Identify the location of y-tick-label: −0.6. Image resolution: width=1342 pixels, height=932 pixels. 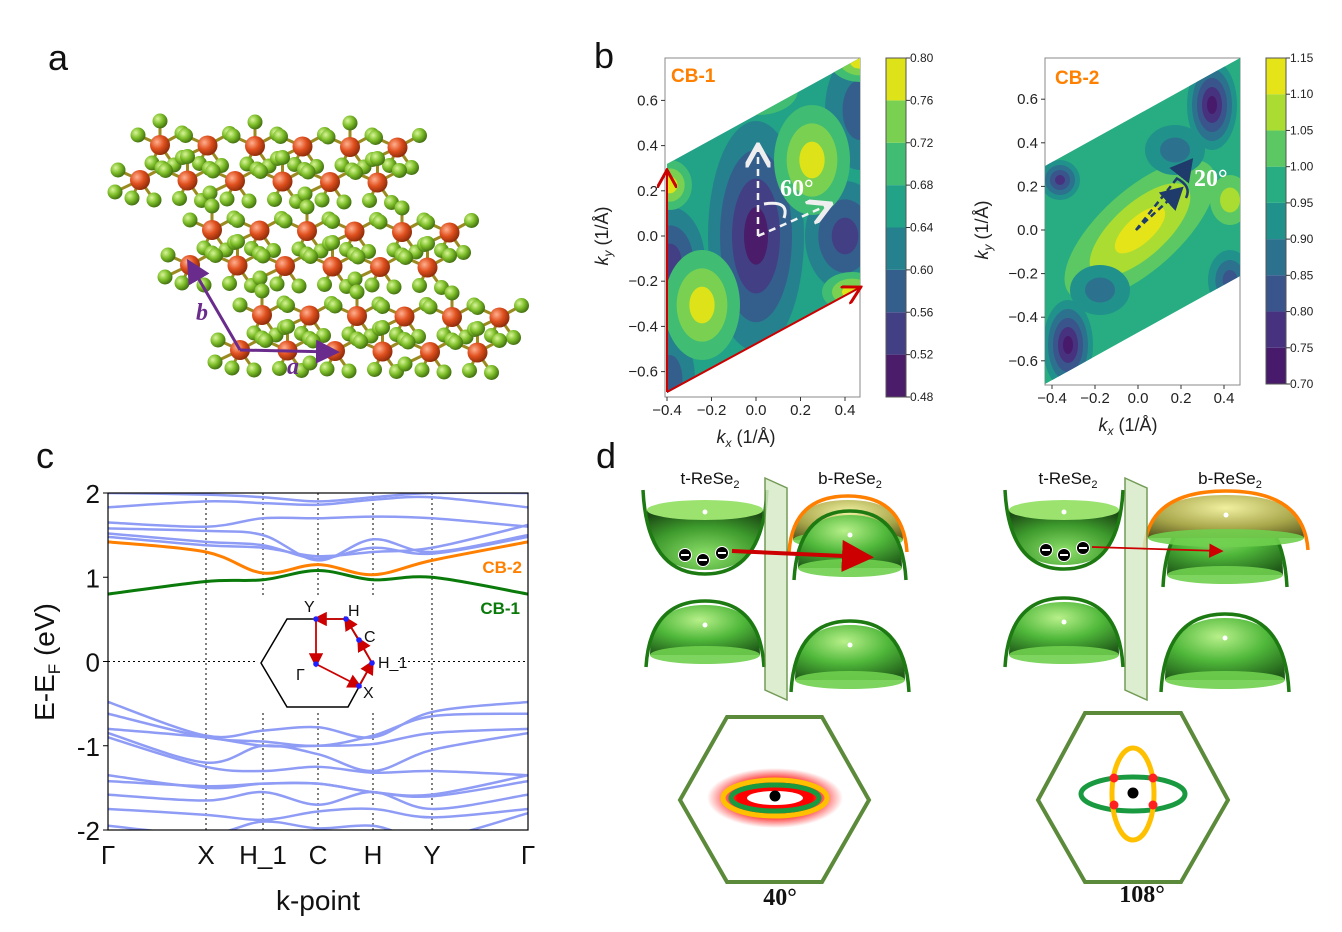
(1023, 361).